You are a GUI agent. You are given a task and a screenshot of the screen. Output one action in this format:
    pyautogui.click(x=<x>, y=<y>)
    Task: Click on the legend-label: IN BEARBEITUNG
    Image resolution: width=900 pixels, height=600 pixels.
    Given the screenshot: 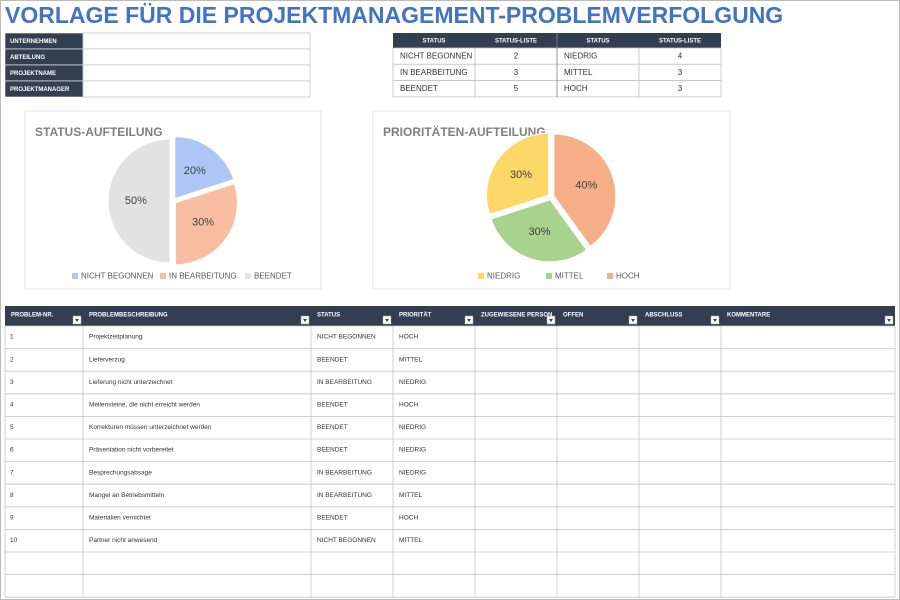 What is the action you would take?
    pyautogui.click(x=203, y=276)
    